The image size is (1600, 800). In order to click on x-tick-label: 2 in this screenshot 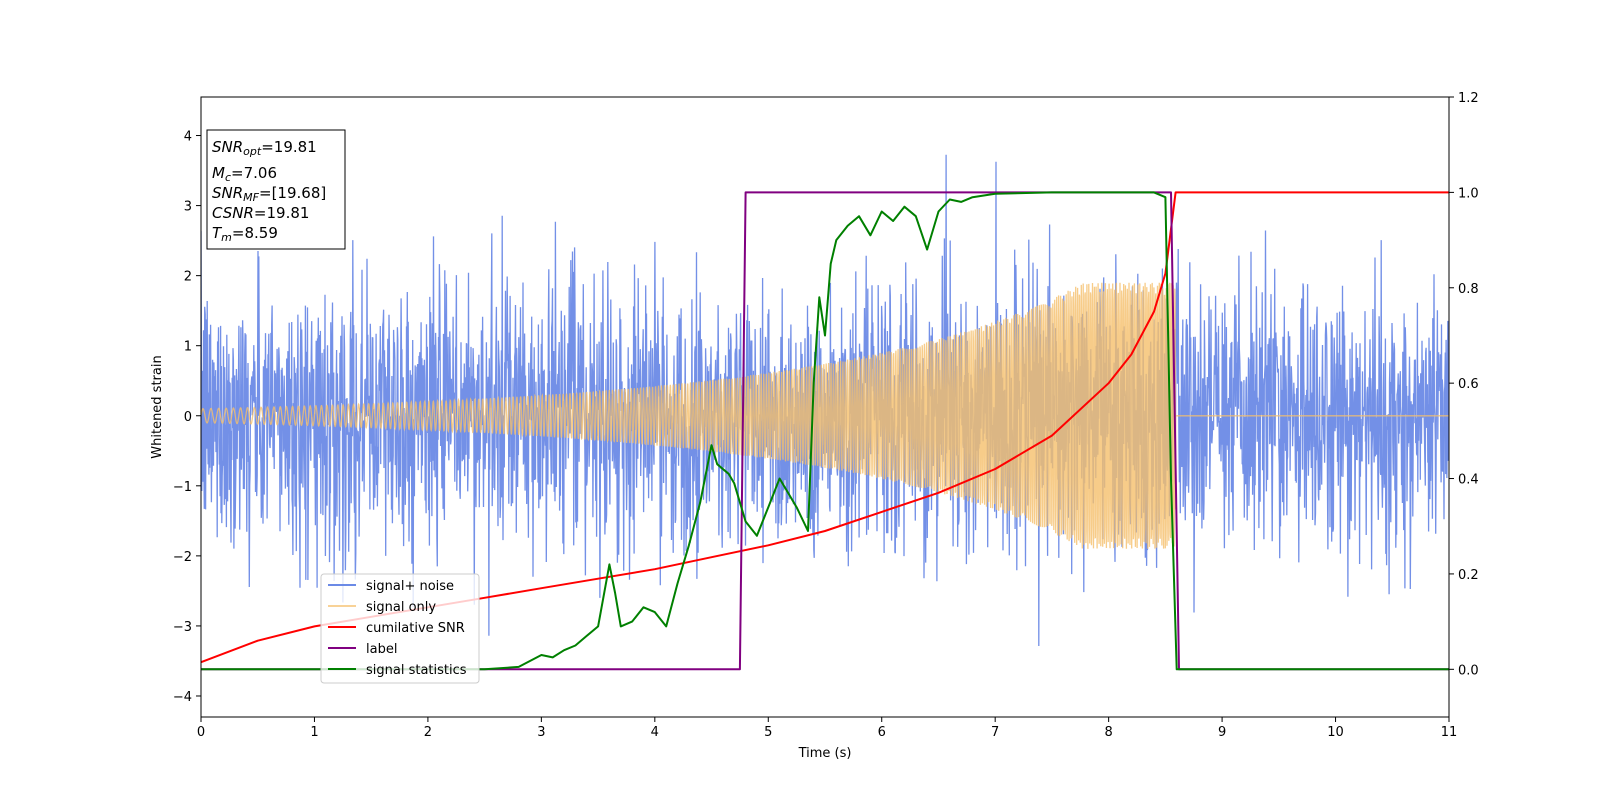, I will do `click(428, 732)`.